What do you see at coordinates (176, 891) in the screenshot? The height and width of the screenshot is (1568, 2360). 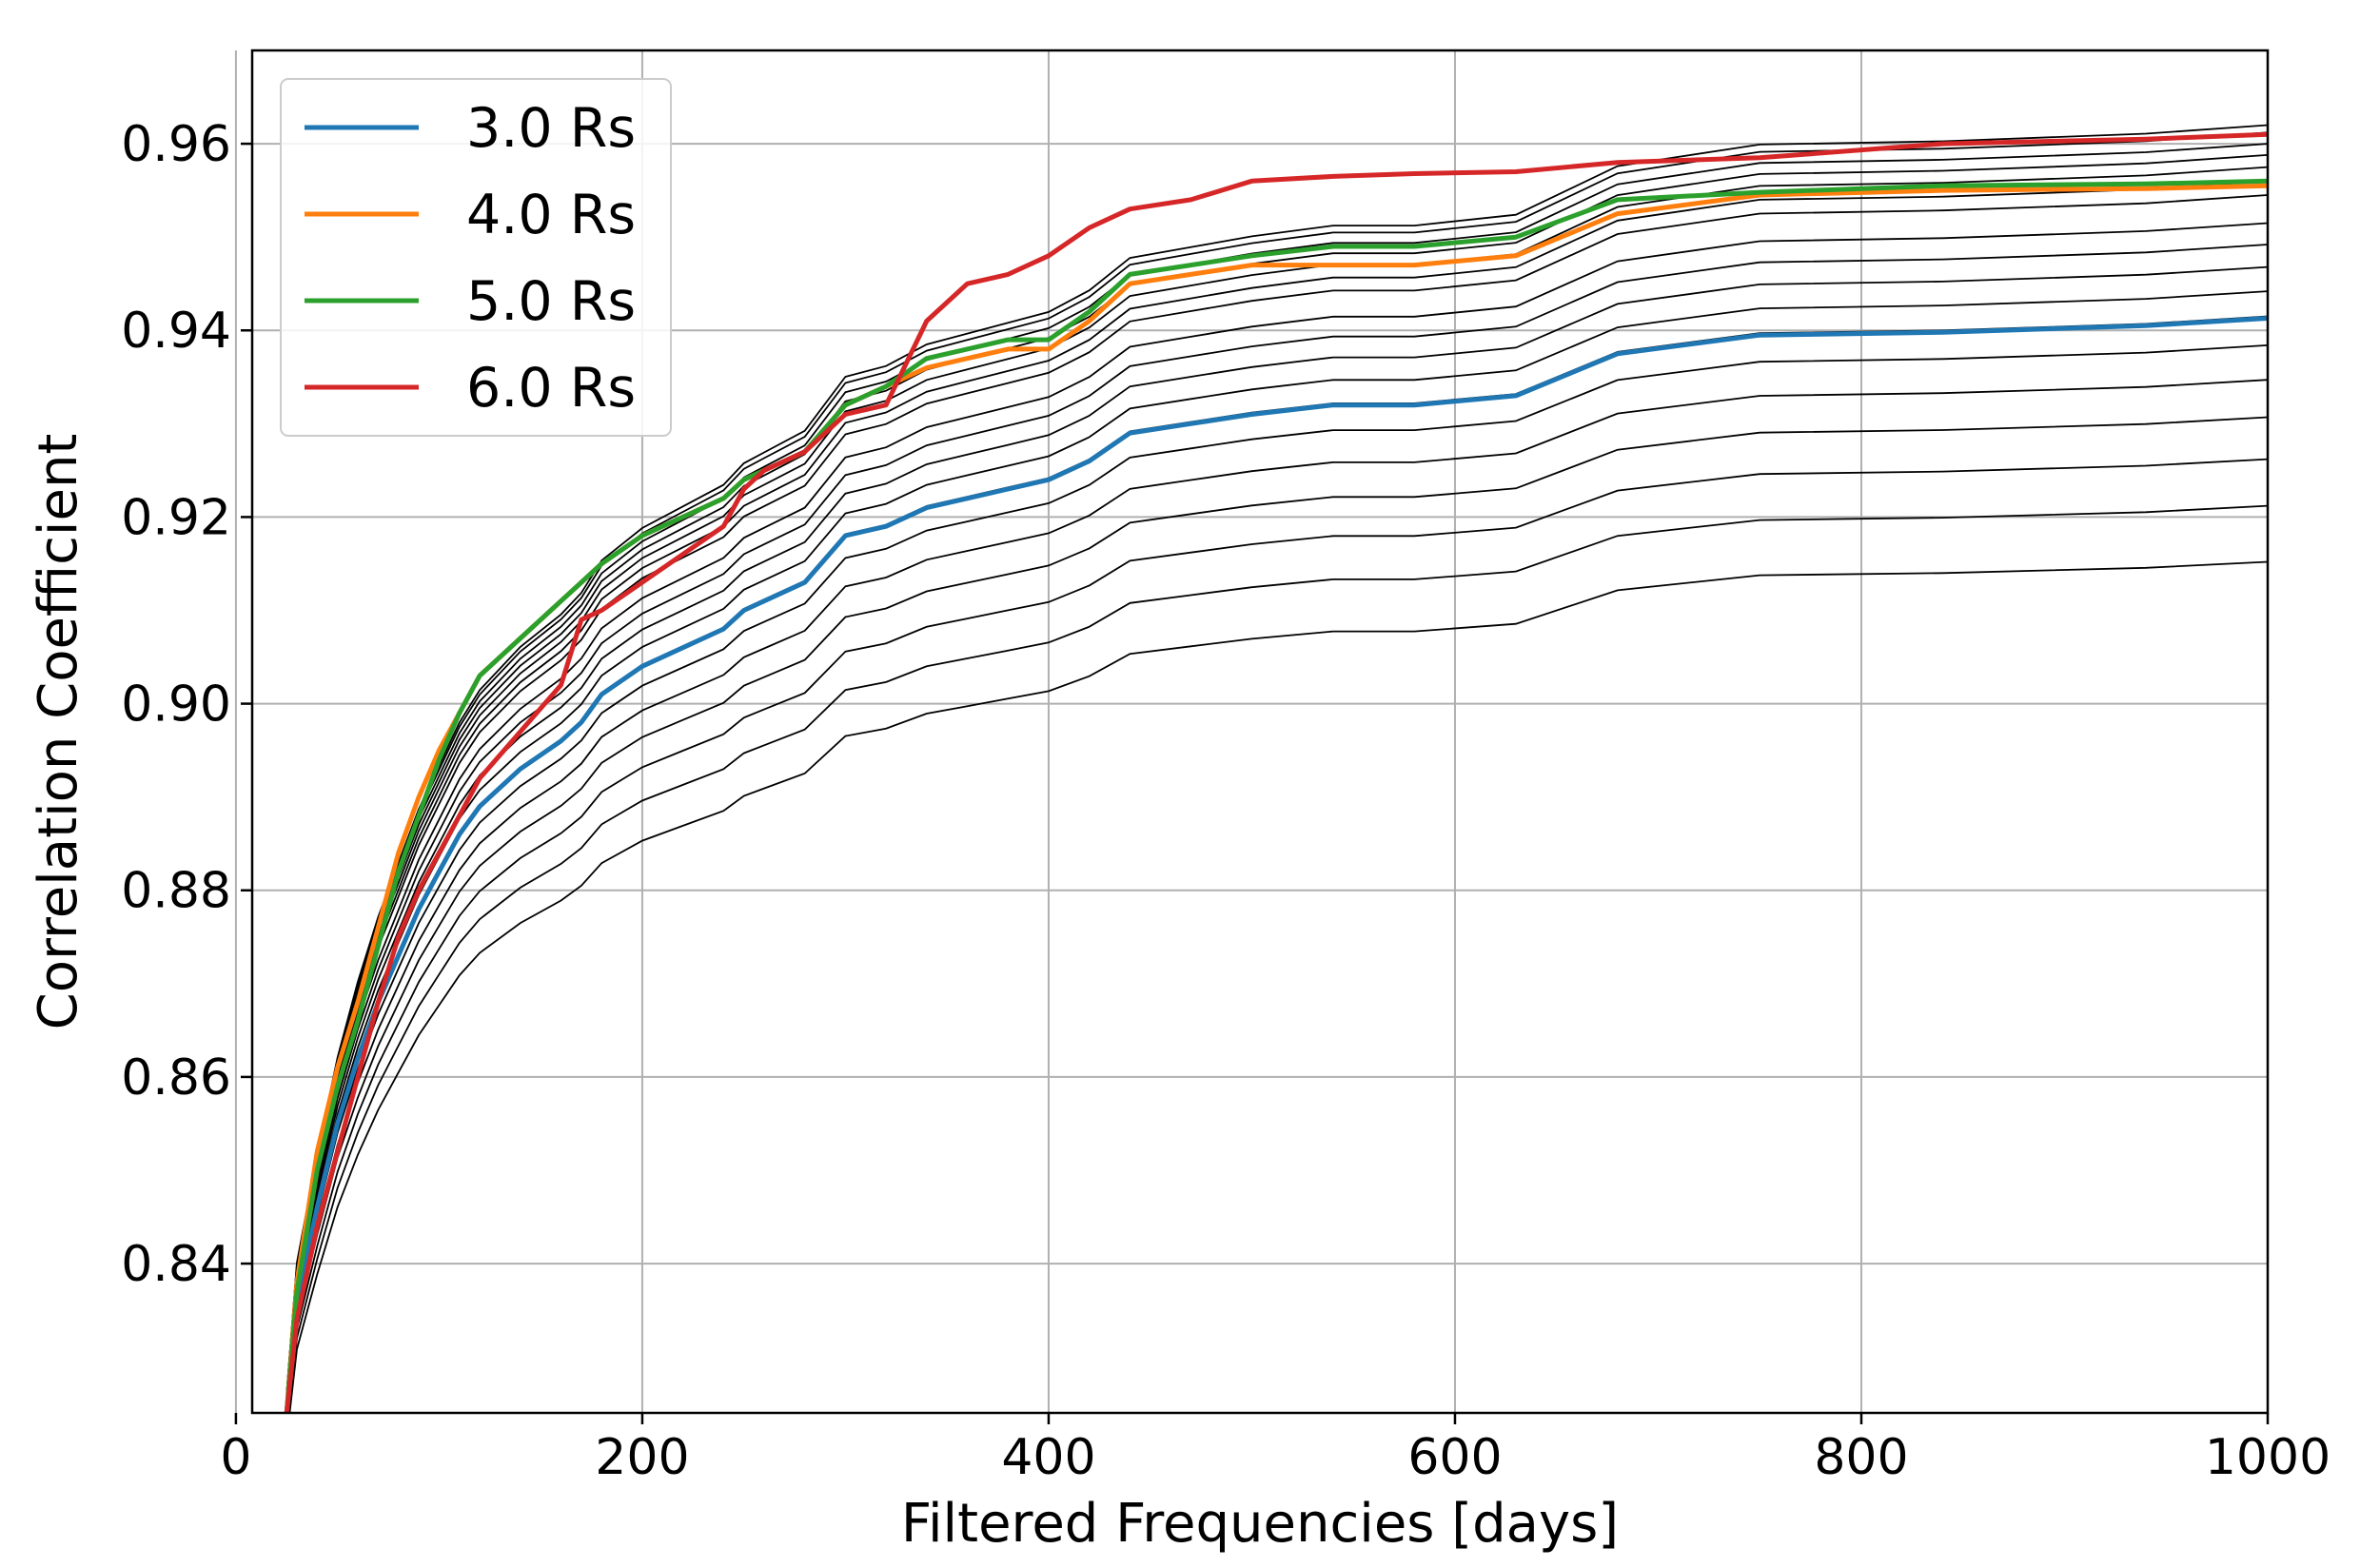 I see `y-tick-label: 0.88` at bounding box center [176, 891].